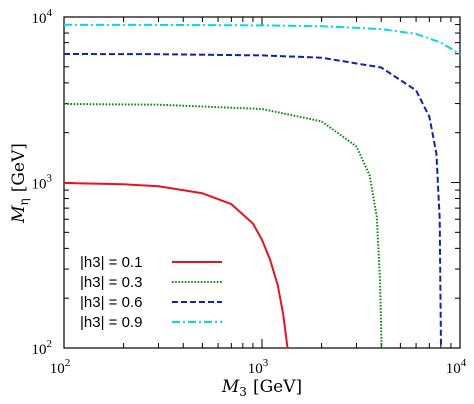 This screenshot has height=404, width=474. What do you see at coordinates (111, 302) in the screenshot?
I see `legend-label-3: |h3| = 0.6` at bounding box center [111, 302].